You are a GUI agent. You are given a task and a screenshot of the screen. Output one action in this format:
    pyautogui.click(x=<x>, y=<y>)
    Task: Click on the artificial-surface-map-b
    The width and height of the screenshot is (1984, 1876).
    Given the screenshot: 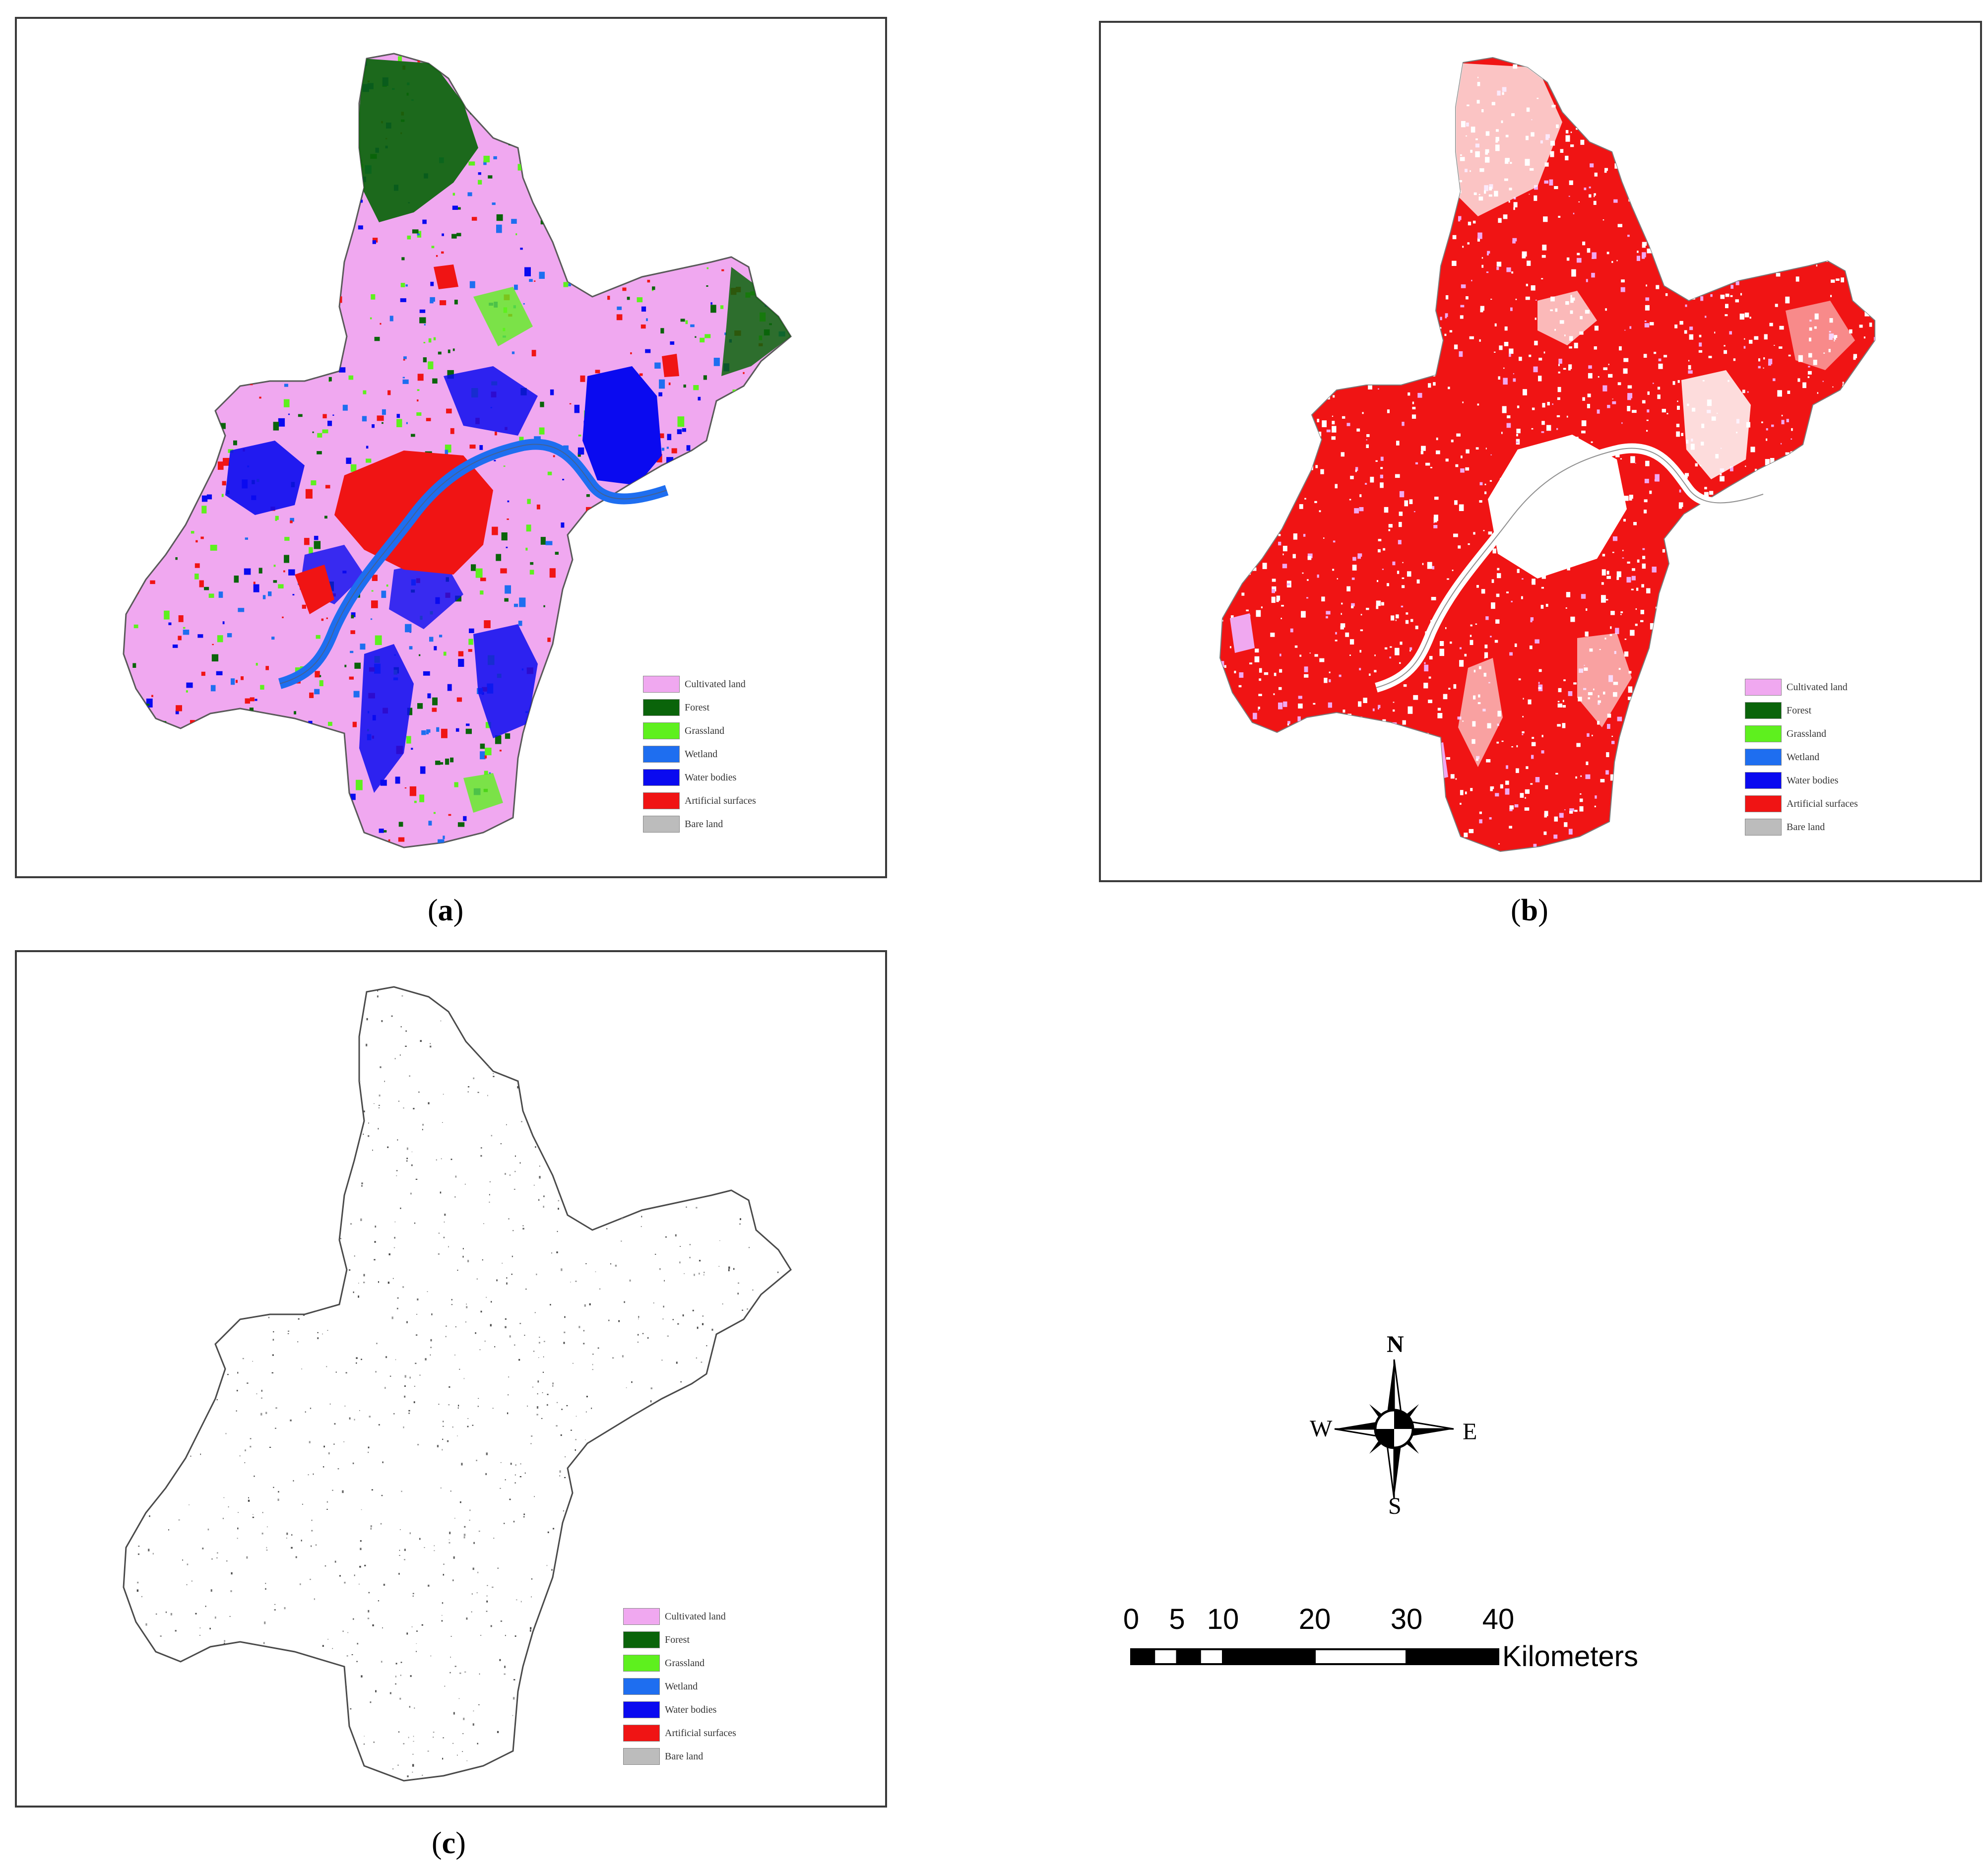 What is the action you would take?
    pyautogui.click(x=1547, y=455)
    